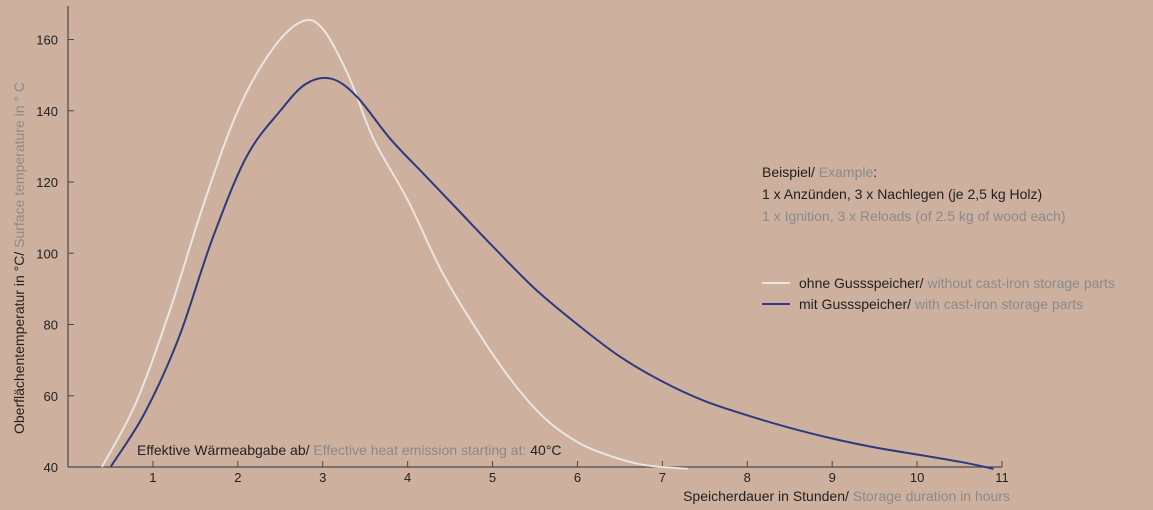  I want to click on y-tick-label: 140, so click(47, 111).